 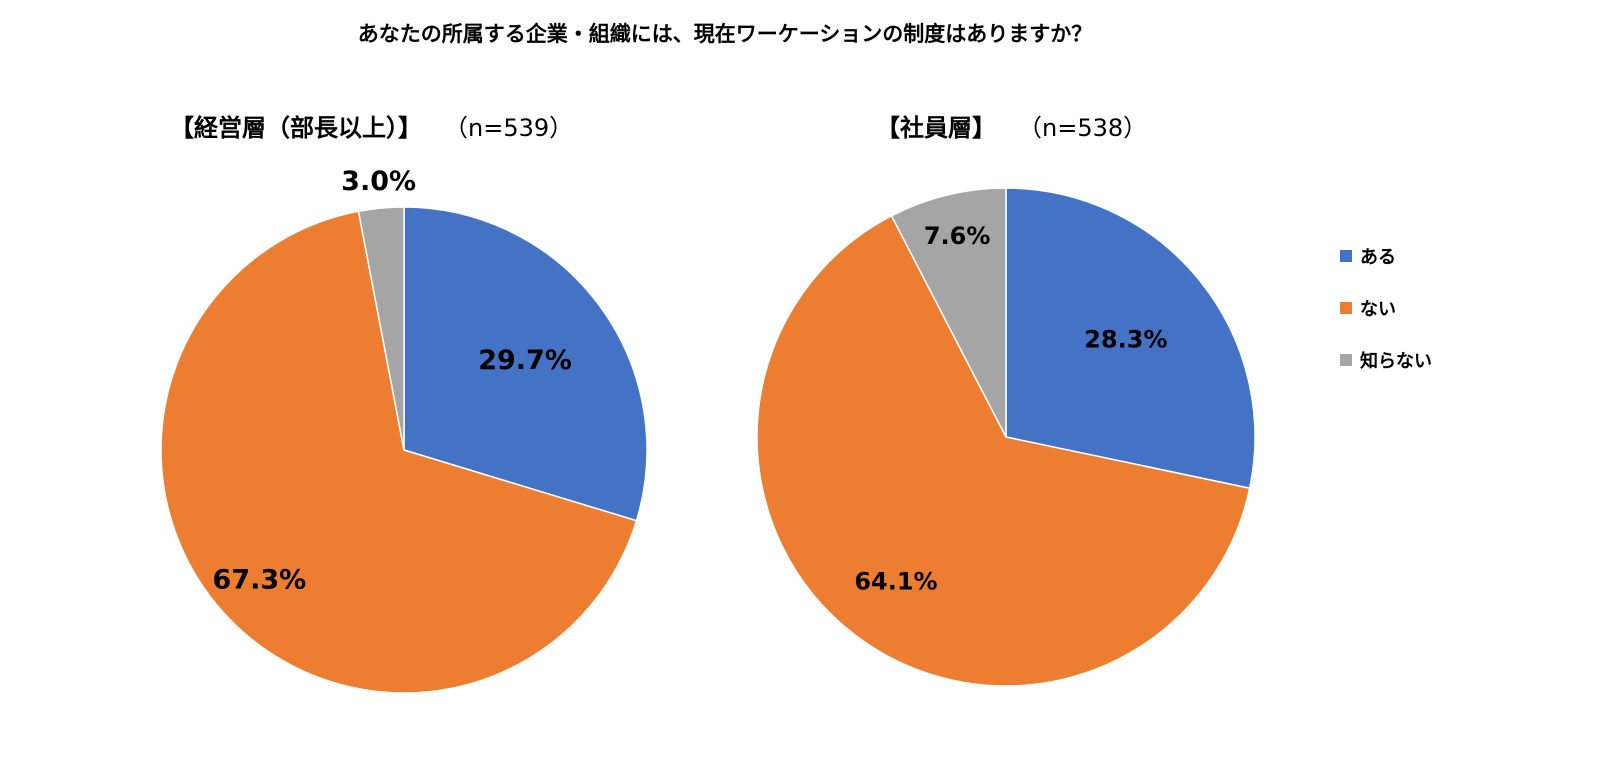 What do you see at coordinates (1125, 340) in the screenshot?
I see `pie-2-data-label-aru: 28.3%` at bounding box center [1125, 340].